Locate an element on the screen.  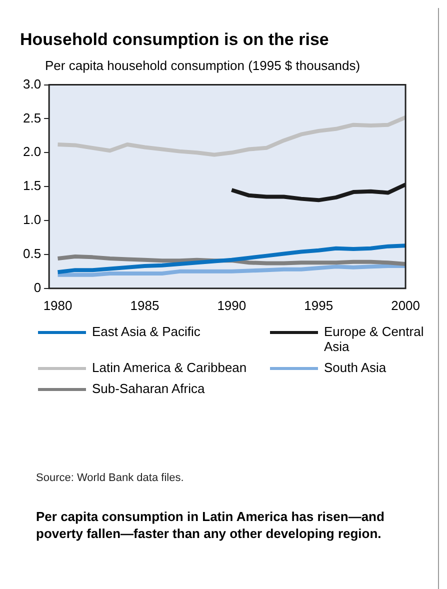
y-tick-label: 1.0 is located at coordinates (32, 220).